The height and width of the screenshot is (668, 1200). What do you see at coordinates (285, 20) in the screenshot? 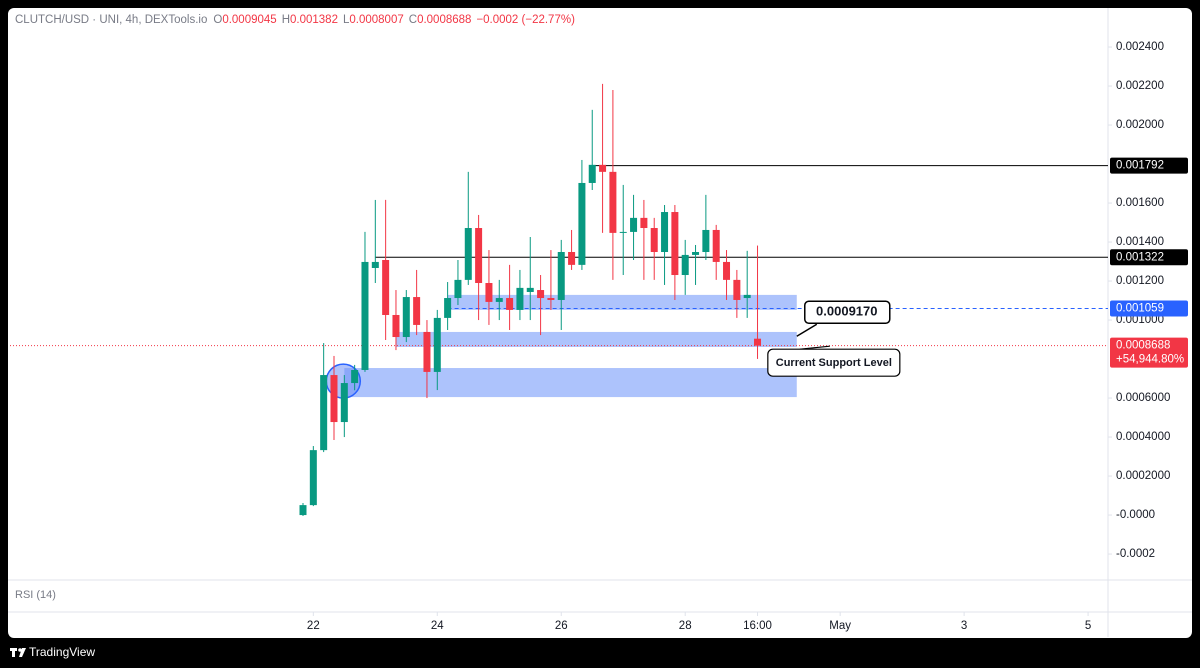
I see `ohlc-key: H` at bounding box center [285, 20].